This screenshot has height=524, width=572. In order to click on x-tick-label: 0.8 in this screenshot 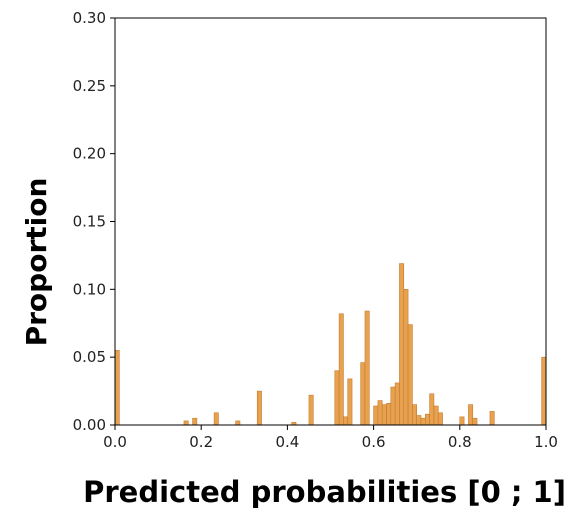, I will do `click(460, 442)`.